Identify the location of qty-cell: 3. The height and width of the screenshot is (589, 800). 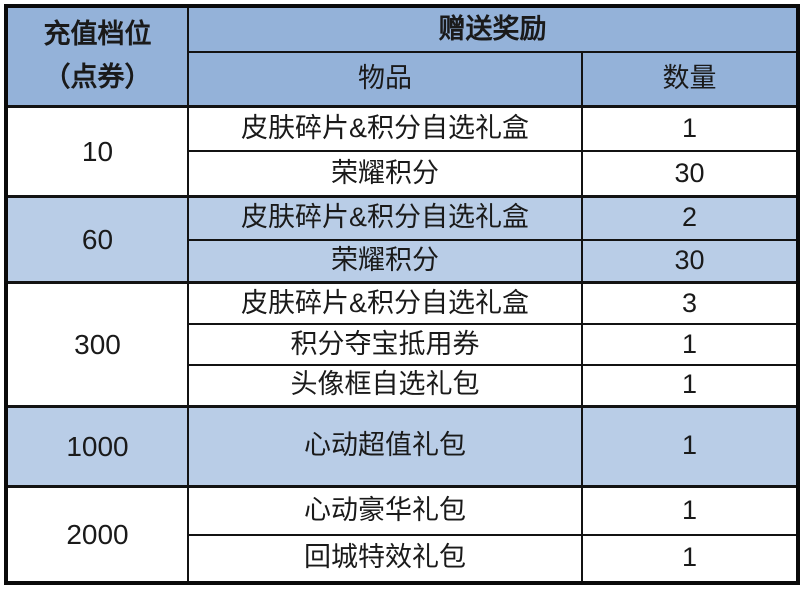
(690, 303).